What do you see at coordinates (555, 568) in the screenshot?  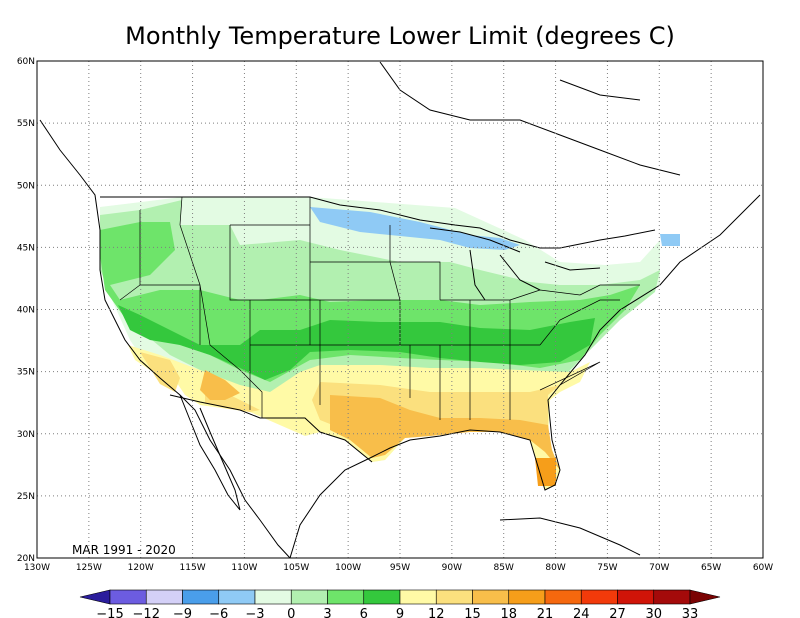 I see `x-tick-label: 80W` at bounding box center [555, 568].